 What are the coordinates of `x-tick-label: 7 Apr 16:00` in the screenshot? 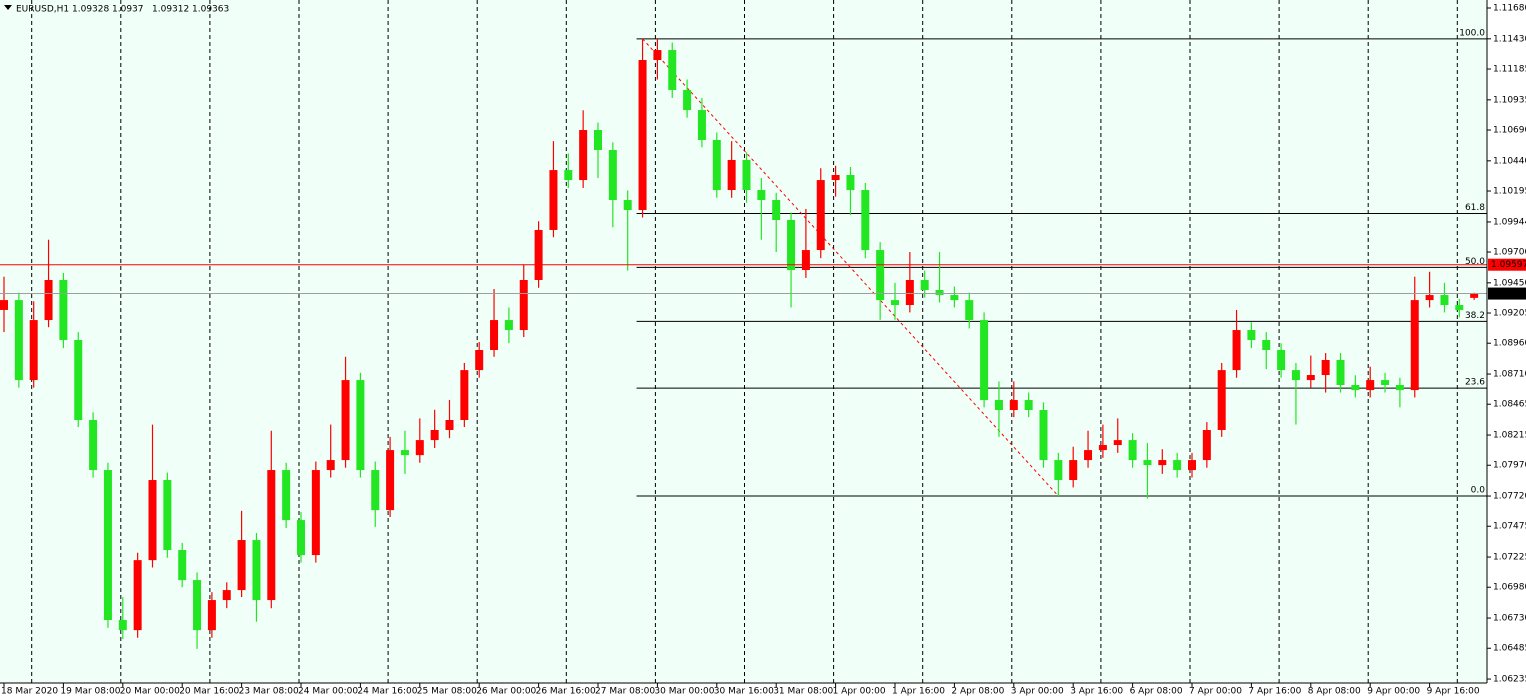 It's located at (1274, 691).